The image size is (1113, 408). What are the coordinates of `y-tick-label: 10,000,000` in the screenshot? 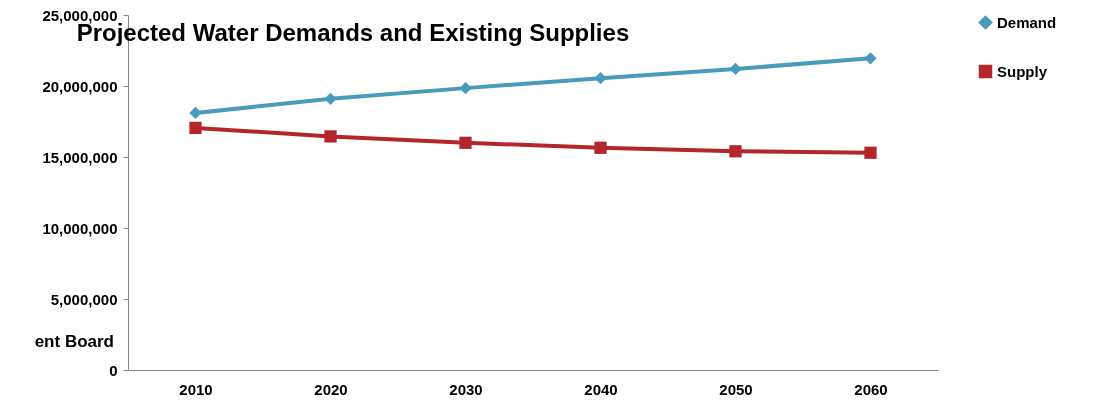 It's located at (80, 228).